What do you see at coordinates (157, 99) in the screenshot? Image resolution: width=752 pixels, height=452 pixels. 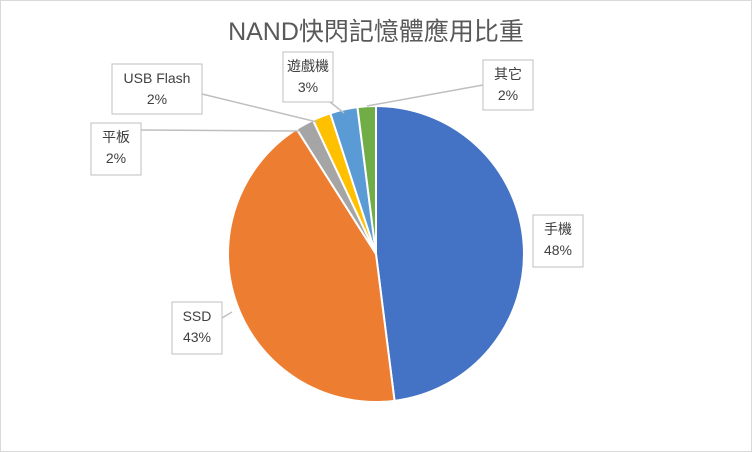 I see `label-value-usb-flash: 2%` at bounding box center [157, 99].